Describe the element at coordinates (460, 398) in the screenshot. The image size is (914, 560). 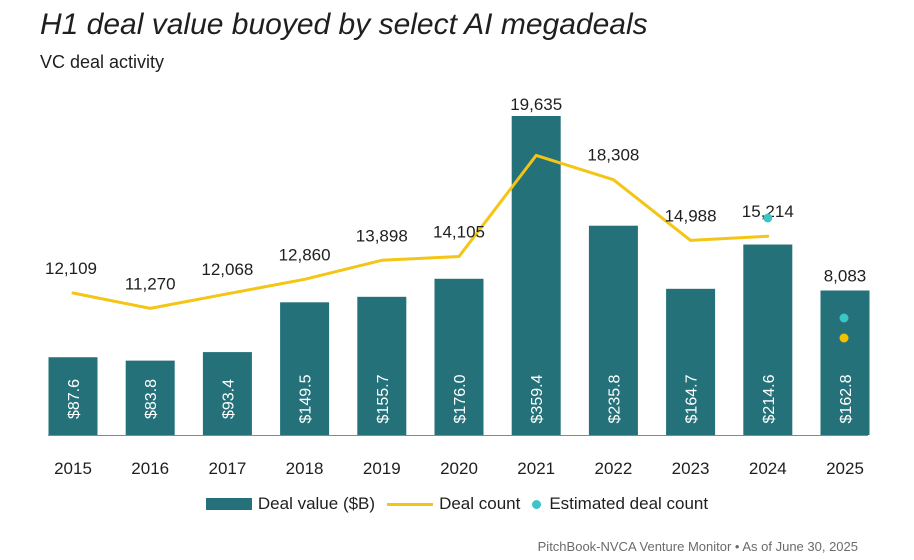
I see `bar-value-label-2020: $176.0` at that location.